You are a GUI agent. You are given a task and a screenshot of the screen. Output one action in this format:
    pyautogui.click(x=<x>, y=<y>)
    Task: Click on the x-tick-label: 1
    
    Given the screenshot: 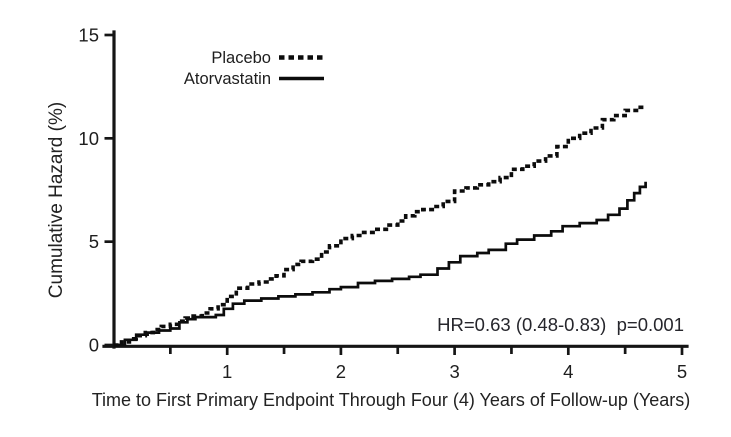 What is the action you would take?
    pyautogui.click(x=227, y=371)
    